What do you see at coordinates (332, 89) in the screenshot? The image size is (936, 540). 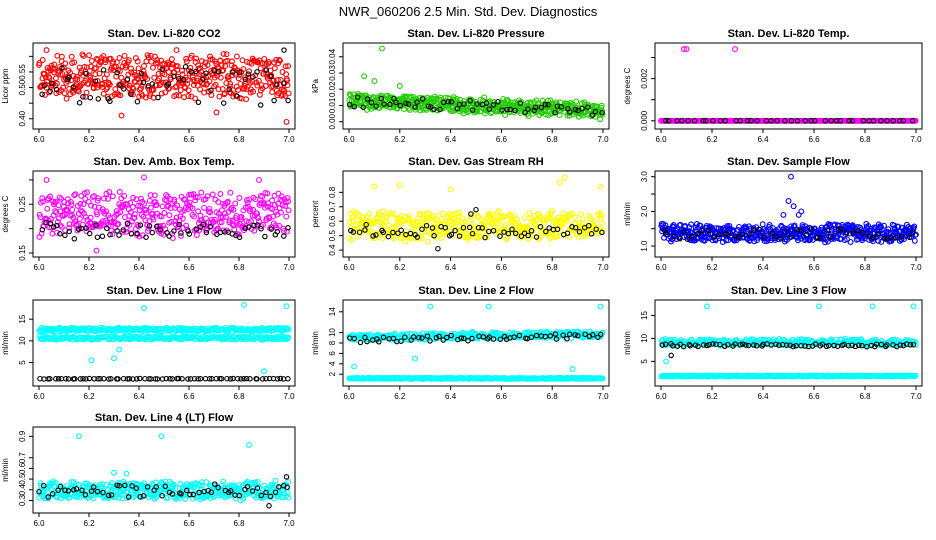 I see `y-tick-label: 0.02` at bounding box center [332, 89].